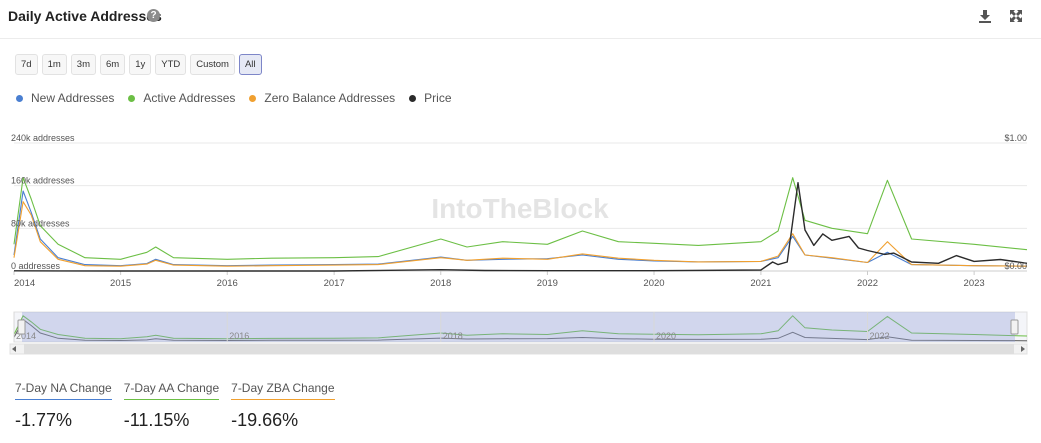  I want to click on stat-zba-change: 7-Day ZBA Change -19.66%, so click(283, 406).